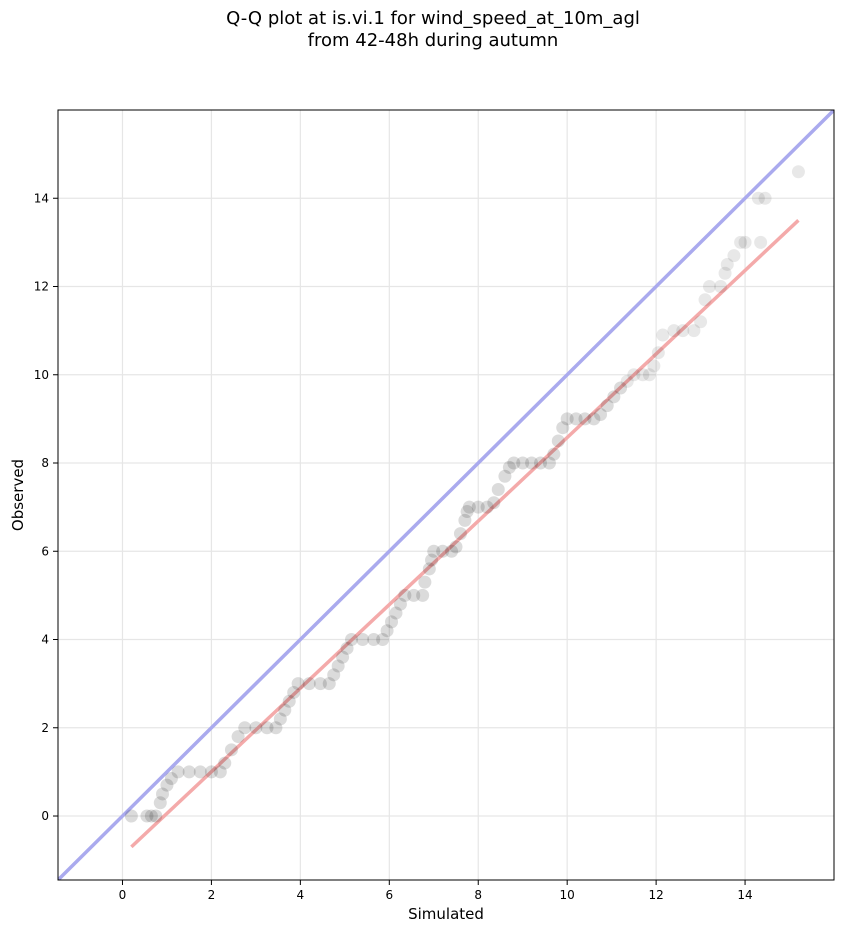 This screenshot has height=934, width=842. Describe the element at coordinates (41, 287) in the screenshot. I see `y-tick-label: 12` at that location.